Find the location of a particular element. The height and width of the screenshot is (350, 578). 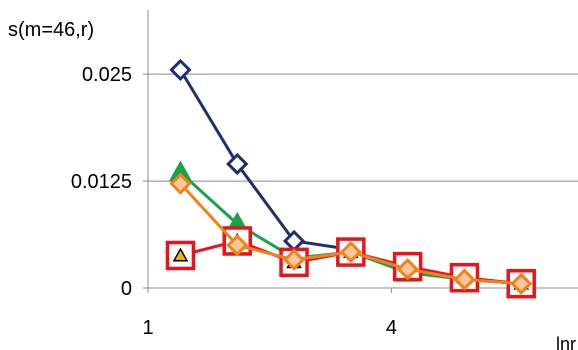

y-axis-label: s(m=46,r) is located at coordinates (51, 30).